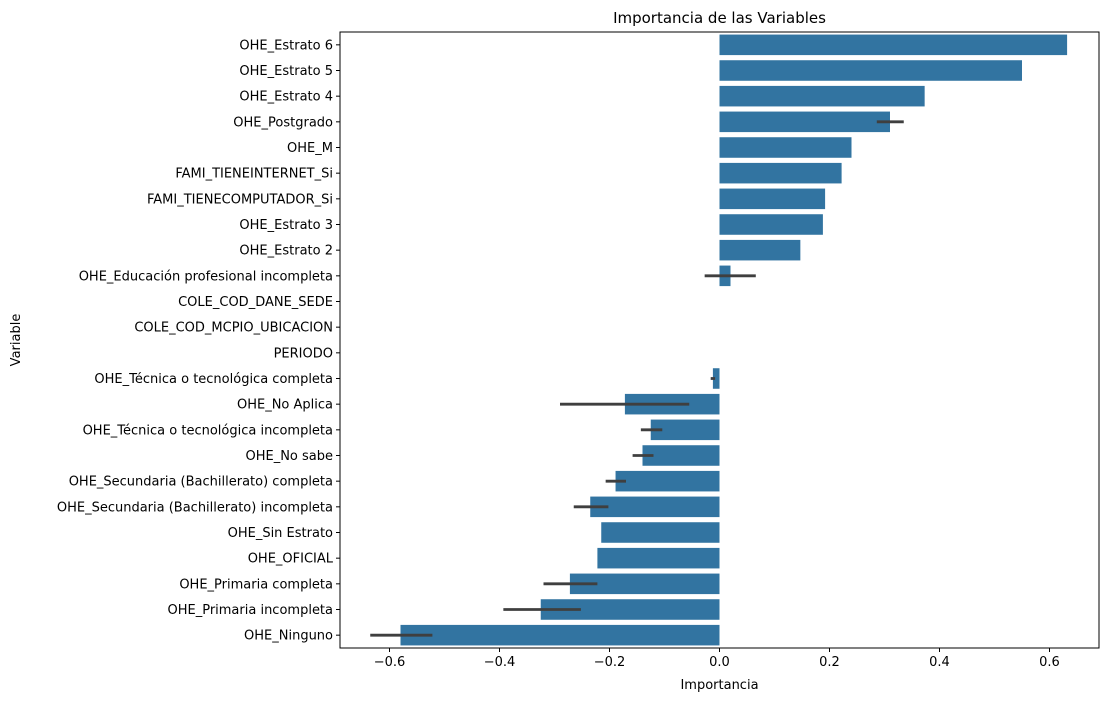  What do you see at coordinates (233, 328) in the screenshot?
I see `y-tick-label: COLE_COD_MCPIO_UBICACION` at bounding box center [233, 328].